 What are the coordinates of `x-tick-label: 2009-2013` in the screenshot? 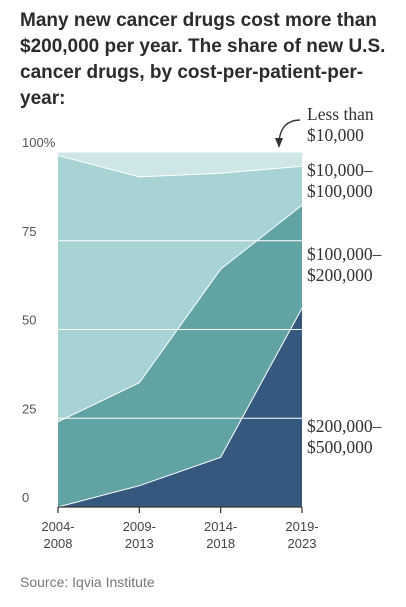 It's located at (139, 535).